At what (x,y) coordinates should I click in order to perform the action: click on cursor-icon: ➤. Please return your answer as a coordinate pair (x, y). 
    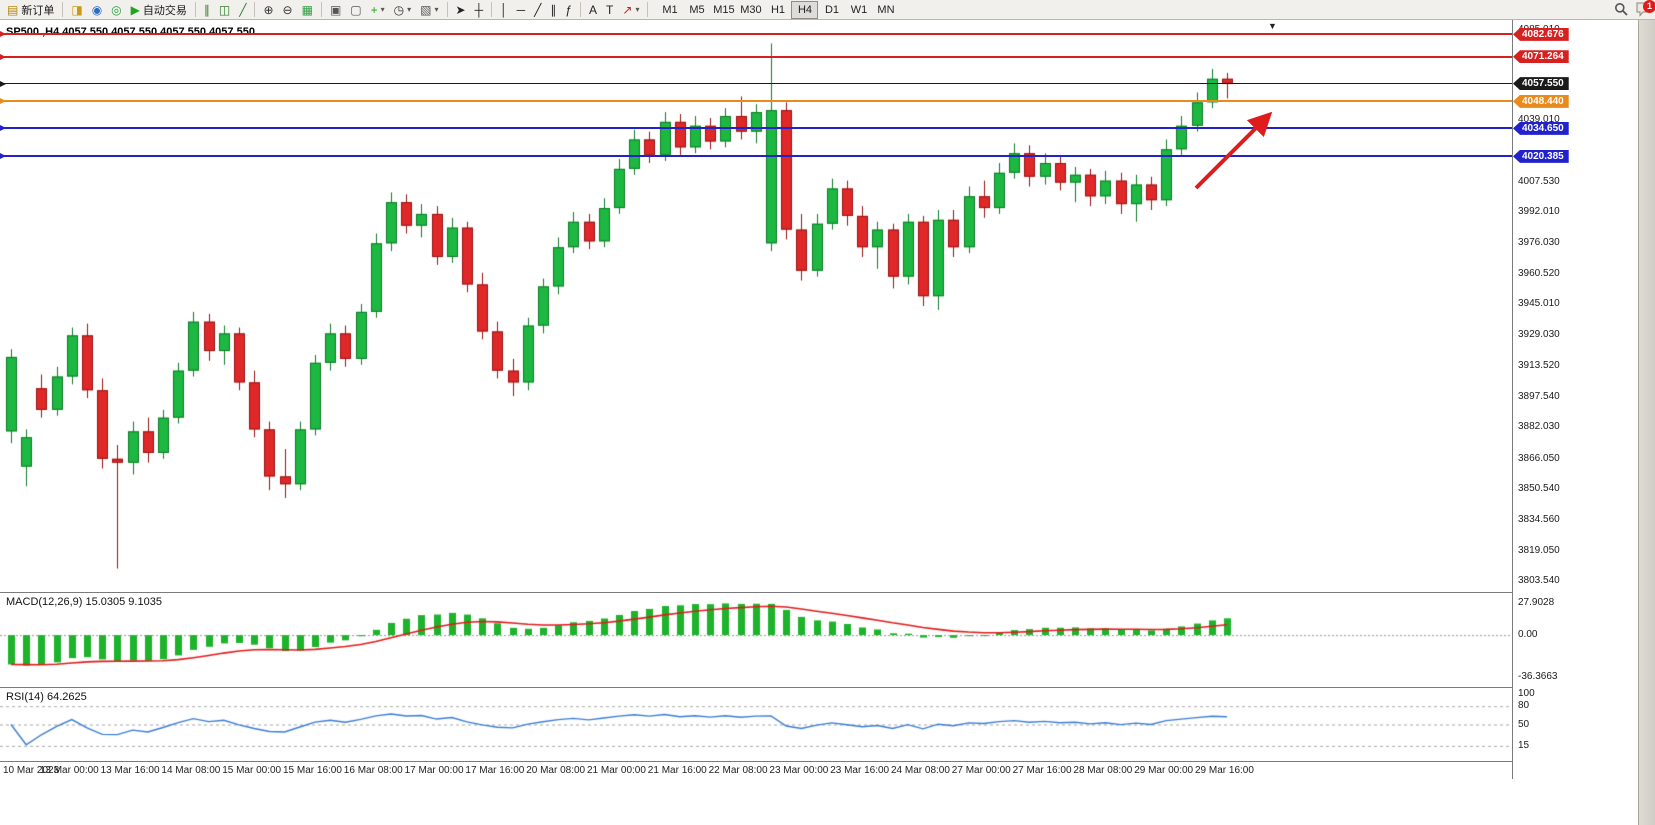
    Looking at the image, I should click on (460, 9).